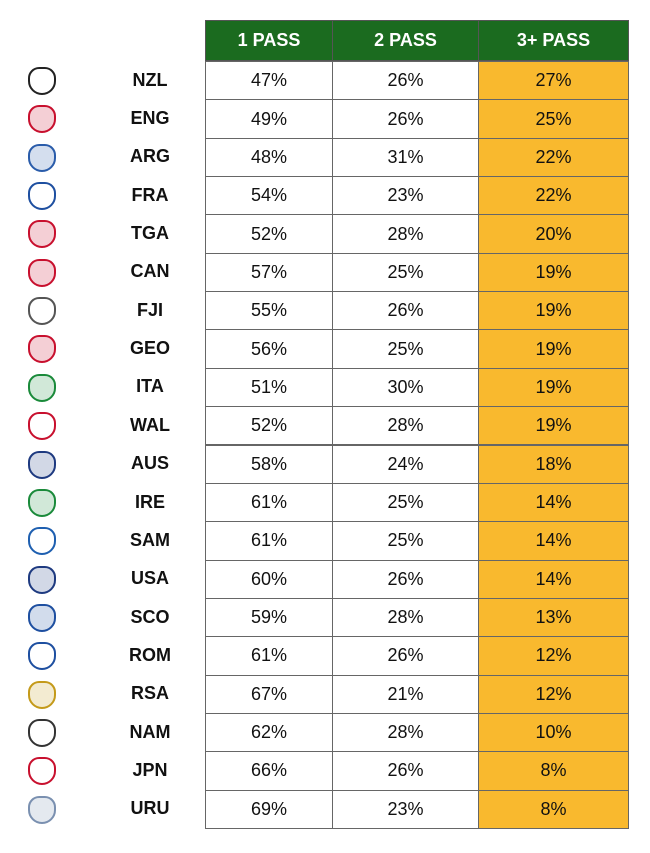 This screenshot has width=650, height=853. I want to click on team-code: FJI, so click(149, 309).